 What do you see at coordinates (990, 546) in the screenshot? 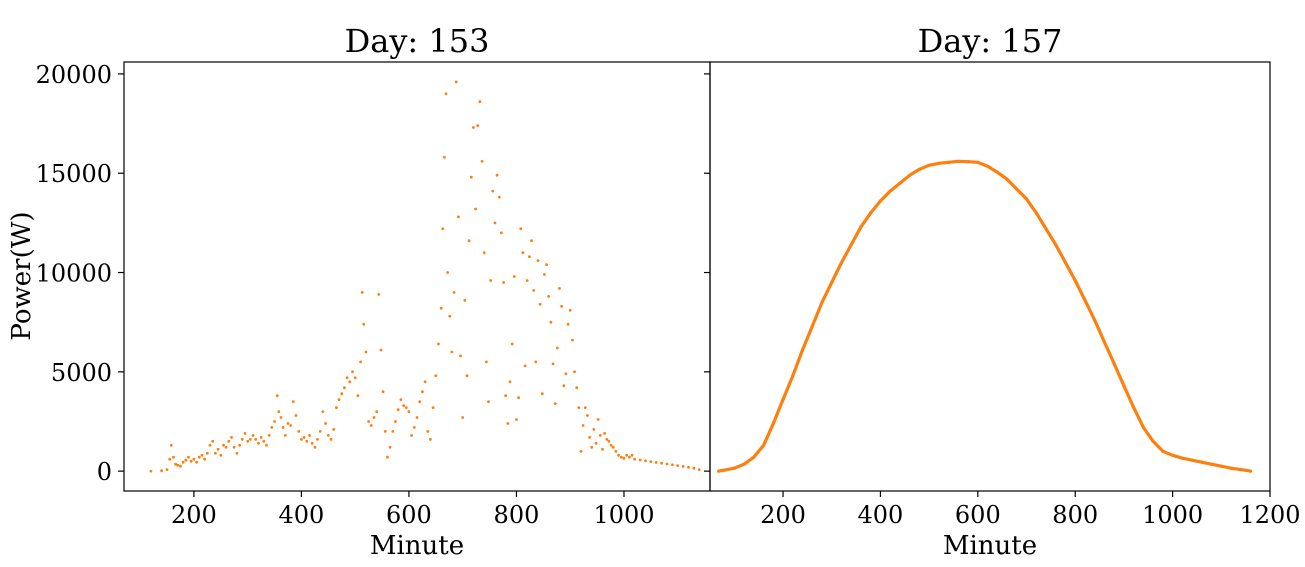
I see `x-axis-label: Minute` at bounding box center [990, 546].